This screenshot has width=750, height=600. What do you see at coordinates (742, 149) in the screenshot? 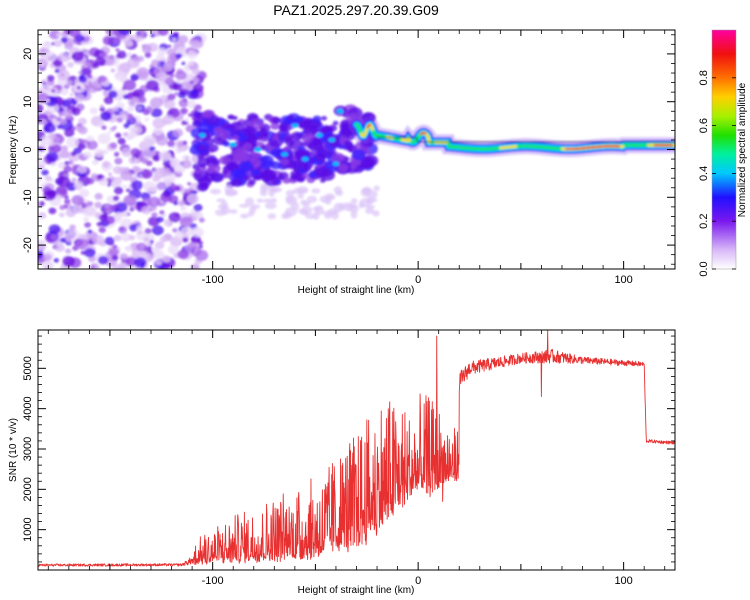
I see `colorbar-label: Normalized spectral amplitude` at bounding box center [742, 149].